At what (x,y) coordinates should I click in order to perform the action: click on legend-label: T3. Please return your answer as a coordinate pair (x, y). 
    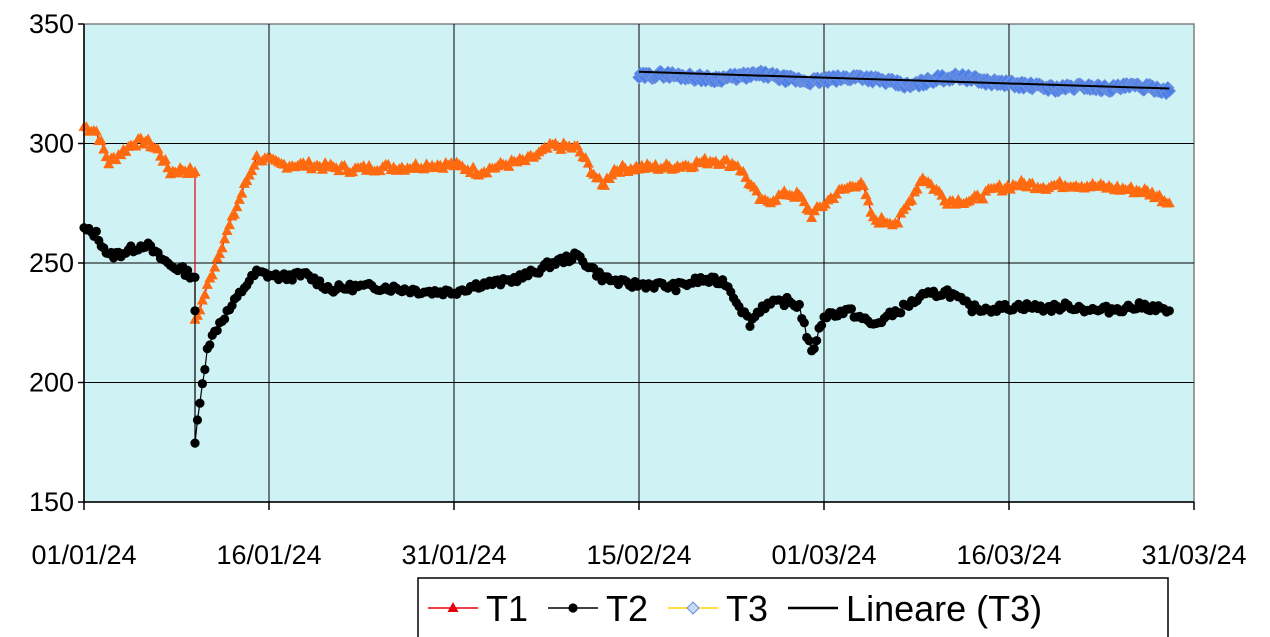
    Looking at the image, I should click on (747, 608).